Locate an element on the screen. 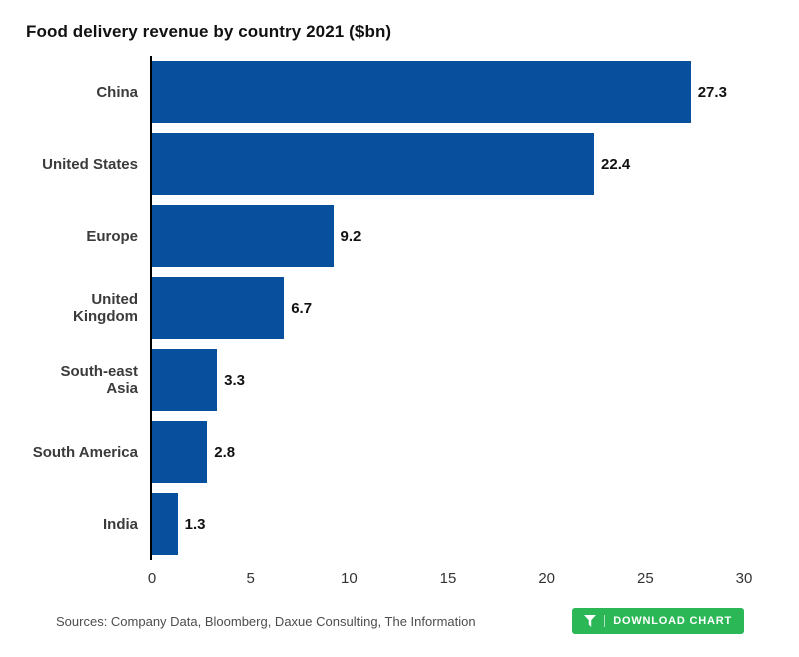  x-tick-label: 15 is located at coordinates (448, 578).